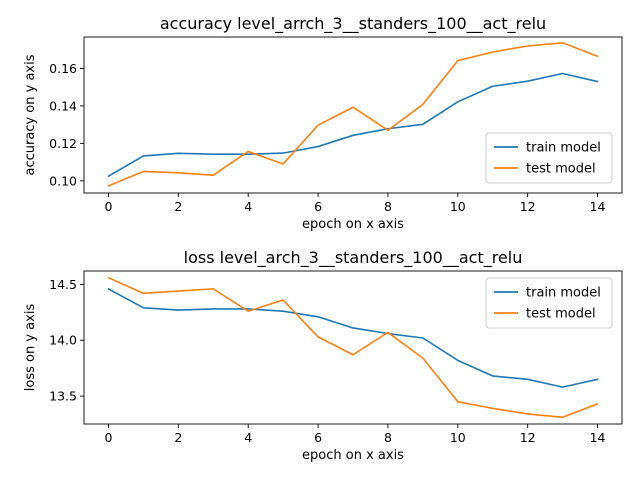 The width and height of the screenshot is (640, 480). What do you see at coordinates (30, 348) in the screenshot?
I see `y-axis-label: loss on y axis` at bounding box center [30, 348].